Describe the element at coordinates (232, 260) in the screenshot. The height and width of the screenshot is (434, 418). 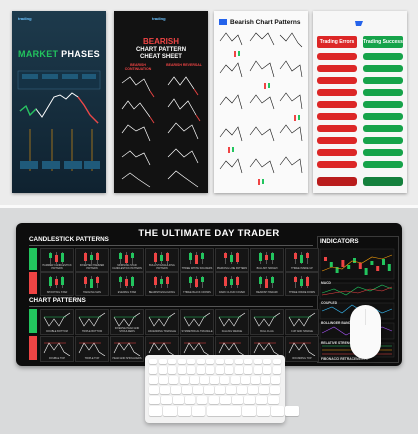
I see `candlestick-pattern-card: PIERCING LINE PATTERN` at that location.